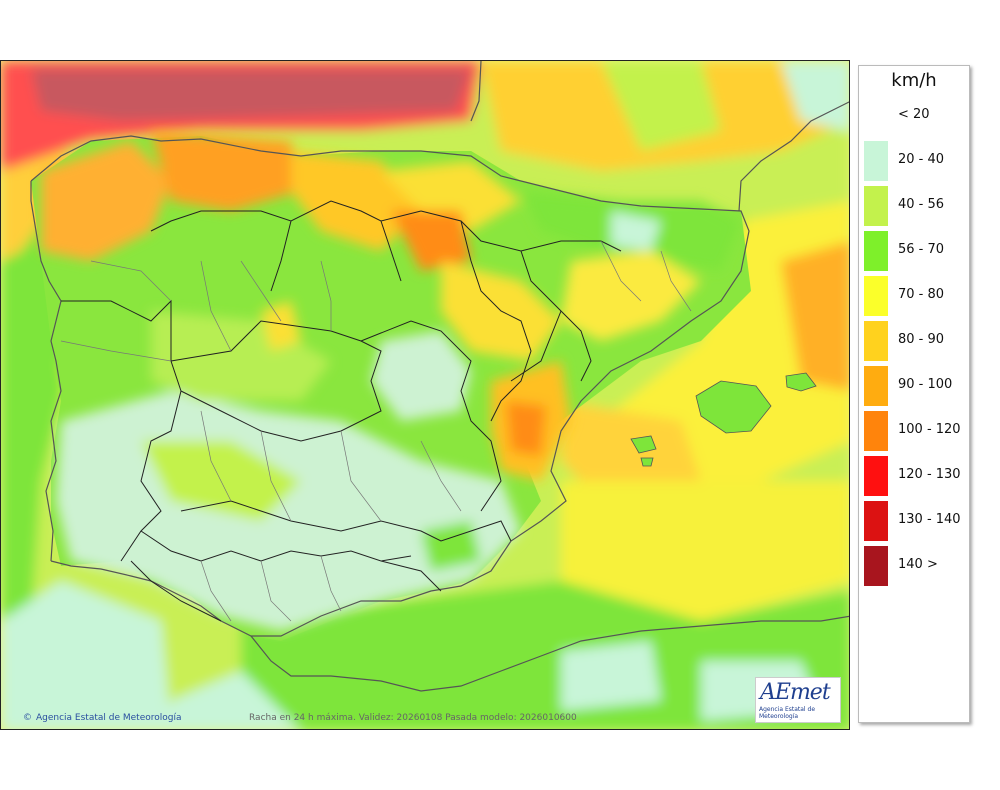 The image size is (1000, 790). I want to click on legend-label: 40 - 56, so click(921, 204).